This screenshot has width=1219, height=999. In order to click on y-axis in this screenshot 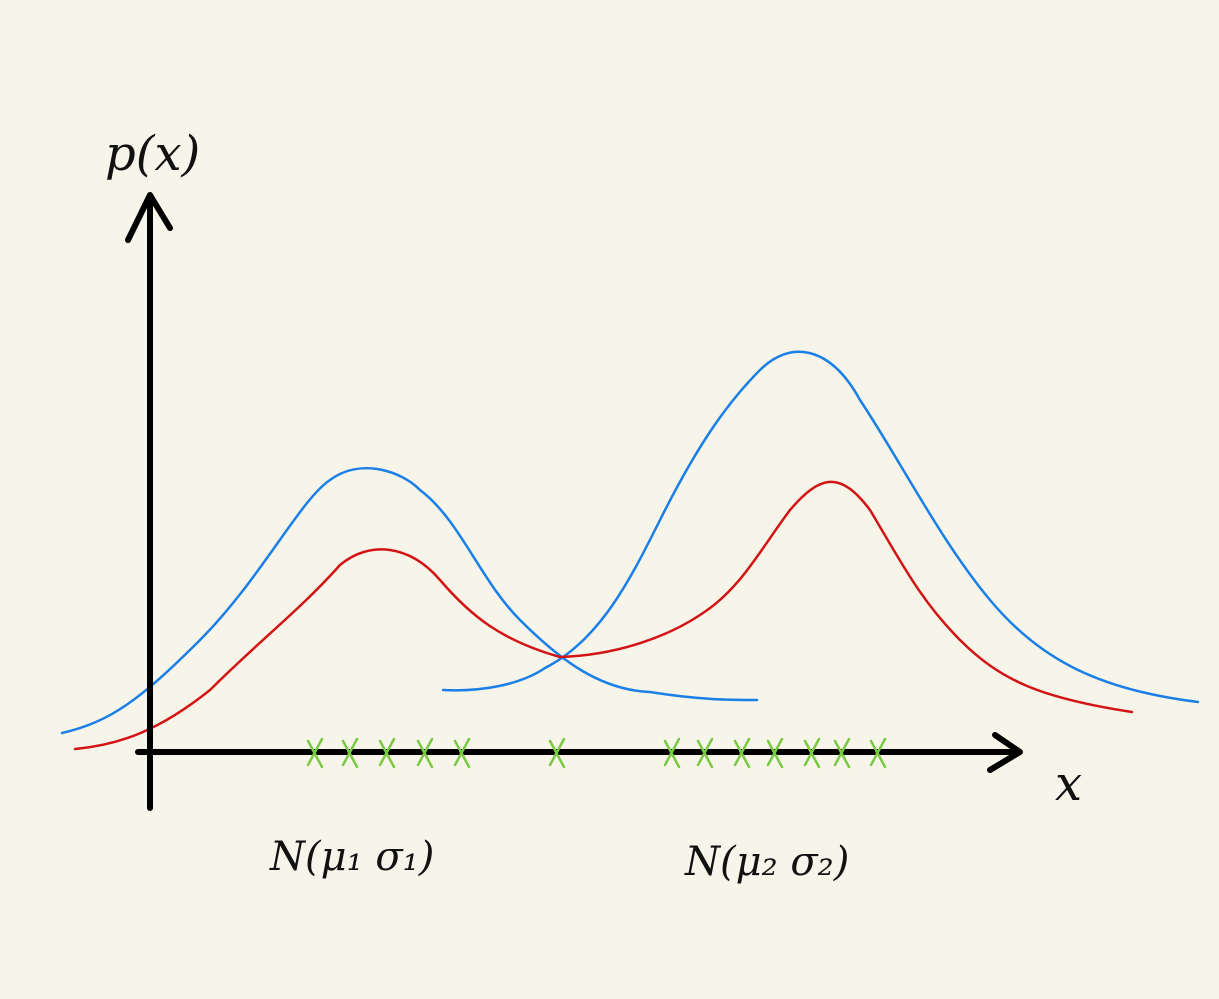, I will do `click(149, 501)`.